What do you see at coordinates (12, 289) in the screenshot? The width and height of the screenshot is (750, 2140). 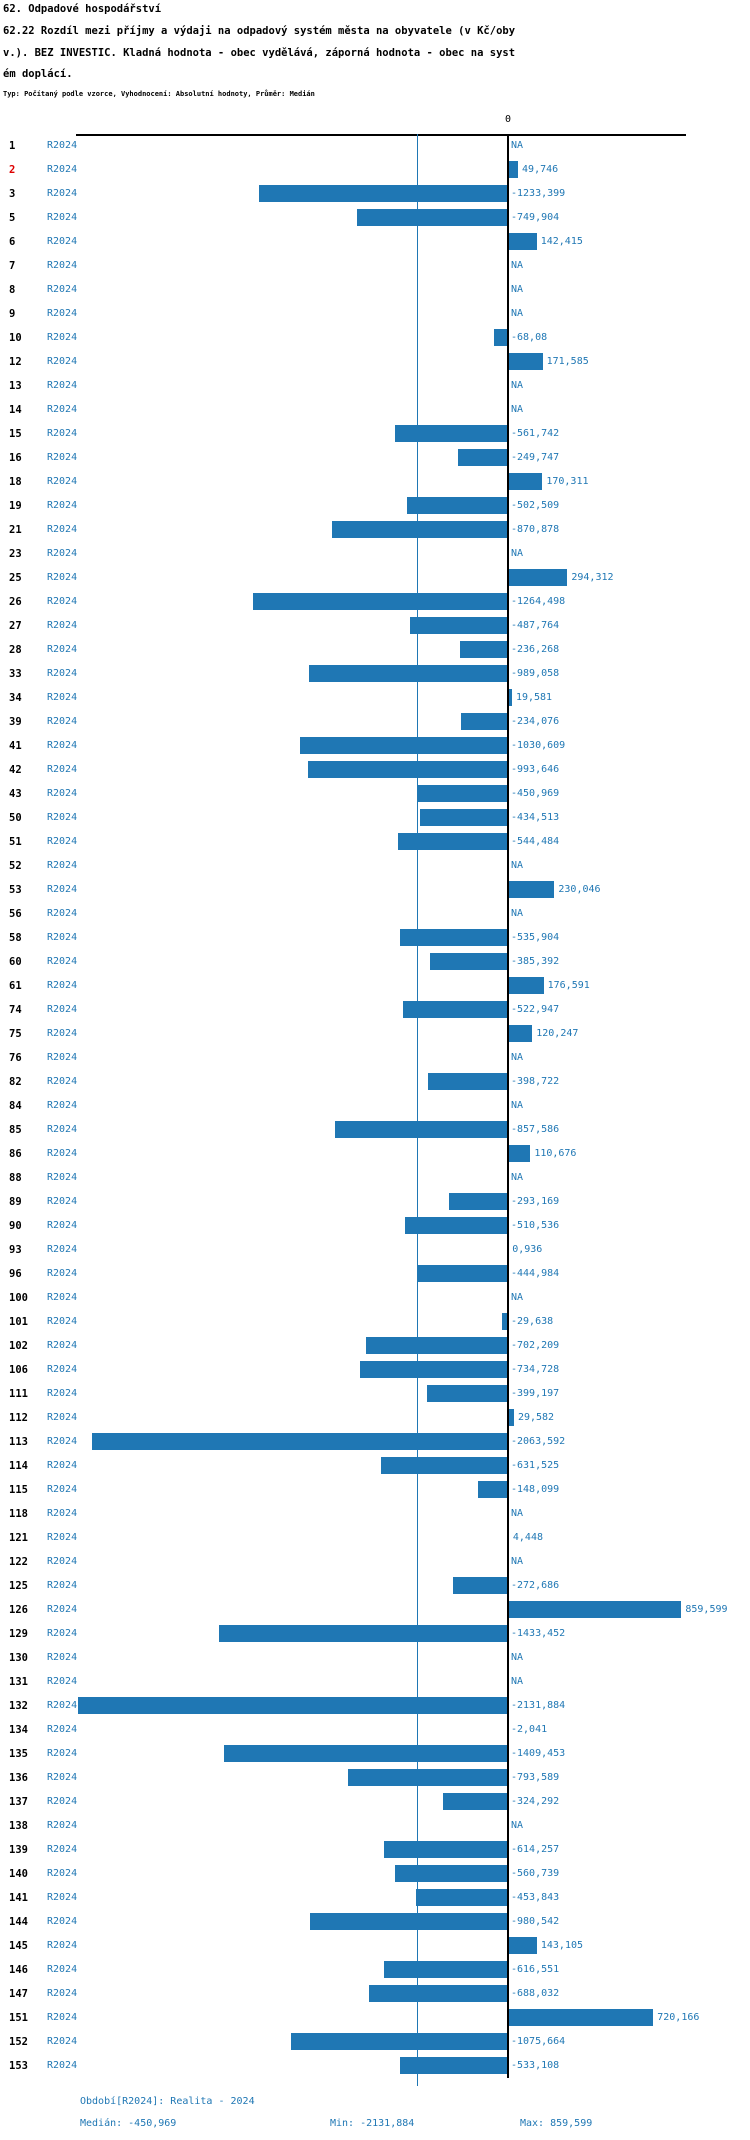 I see `row-number: 8` at bounding box center [12, 289].